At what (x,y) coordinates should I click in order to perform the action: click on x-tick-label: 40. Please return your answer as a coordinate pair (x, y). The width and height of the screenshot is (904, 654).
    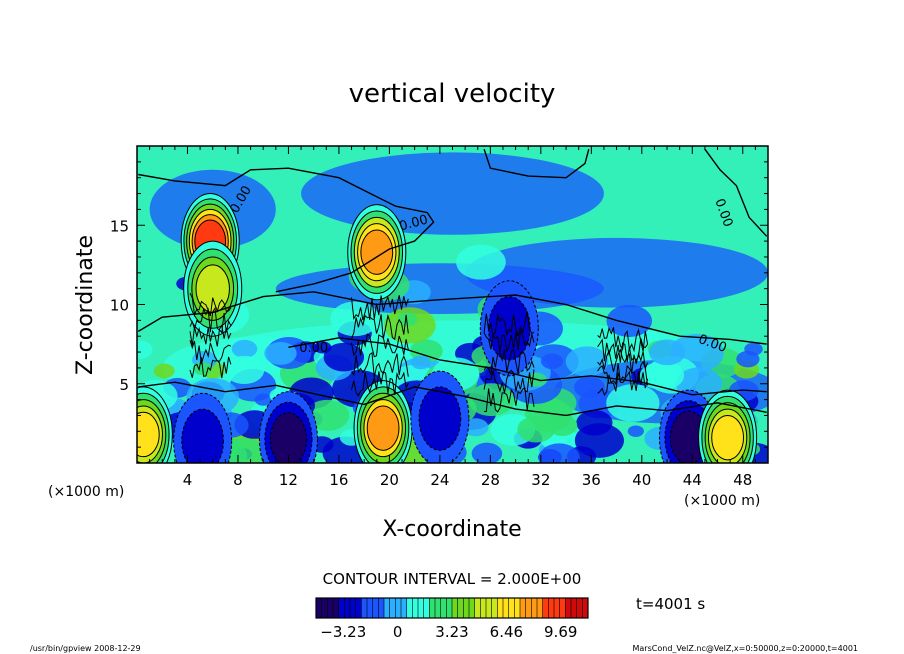
    Looking at the image, I should click on (641, 480).